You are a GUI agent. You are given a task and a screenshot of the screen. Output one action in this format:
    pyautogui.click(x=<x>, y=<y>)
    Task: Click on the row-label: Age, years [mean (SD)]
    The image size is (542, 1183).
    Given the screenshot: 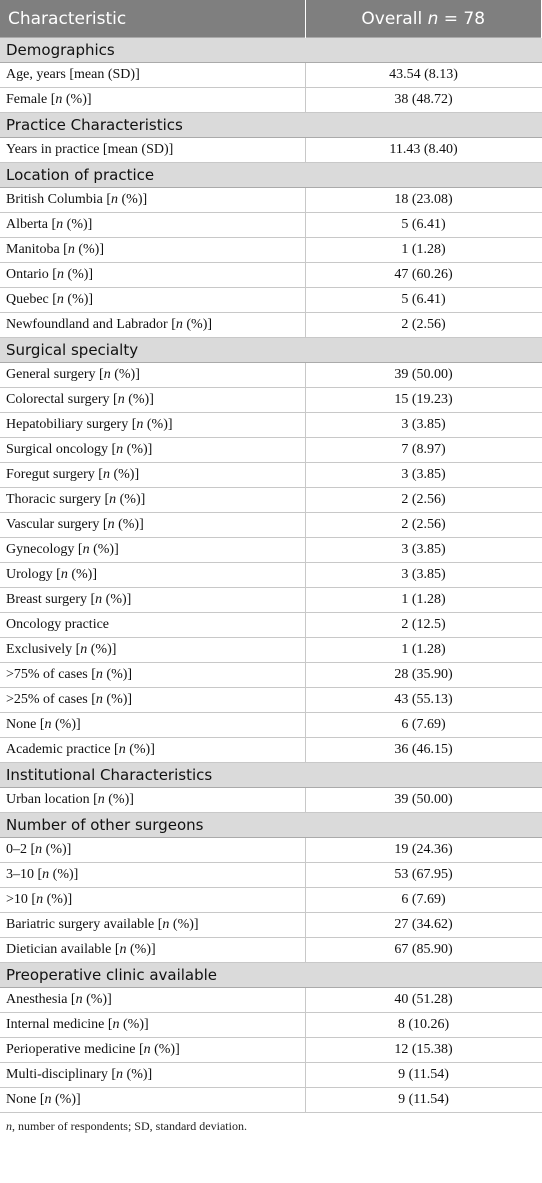 What is the action you would take?
    pyautogui.click(x=152, y=75)
    